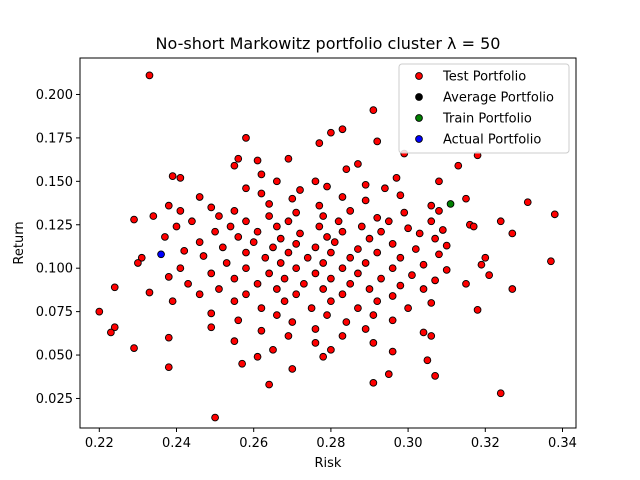 The width and height of the screenshot is (640, 480). Describe the element at coordinates (54, 138) in the screenshot. I see `y-tick-label: 0.175` at that location.